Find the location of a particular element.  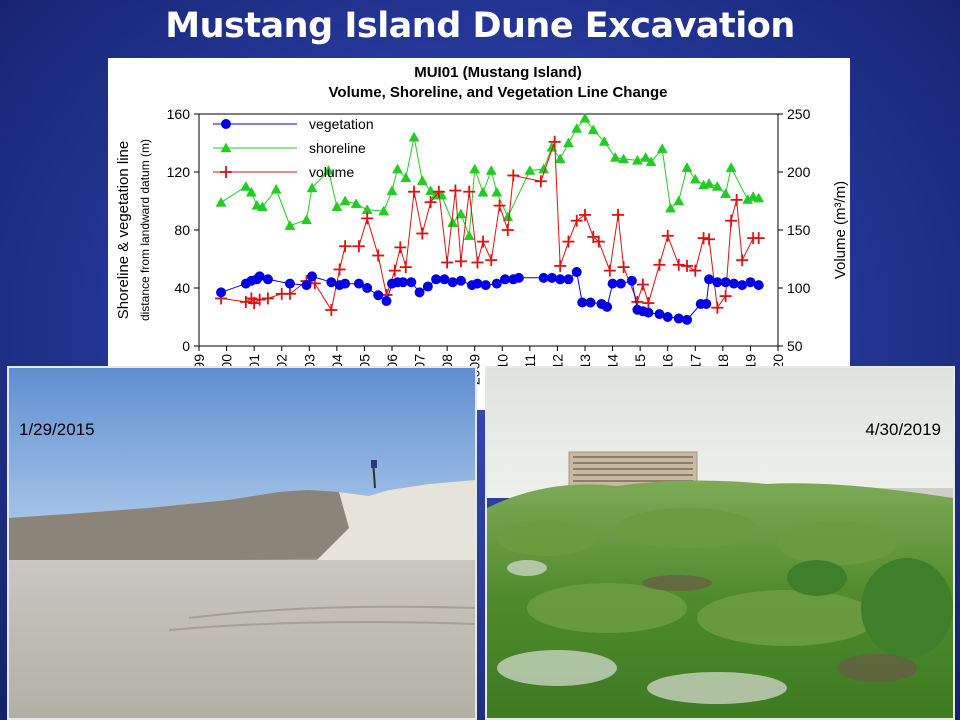

chart-legend: vegetation shoreline volume is located at coordinates (293, 148).